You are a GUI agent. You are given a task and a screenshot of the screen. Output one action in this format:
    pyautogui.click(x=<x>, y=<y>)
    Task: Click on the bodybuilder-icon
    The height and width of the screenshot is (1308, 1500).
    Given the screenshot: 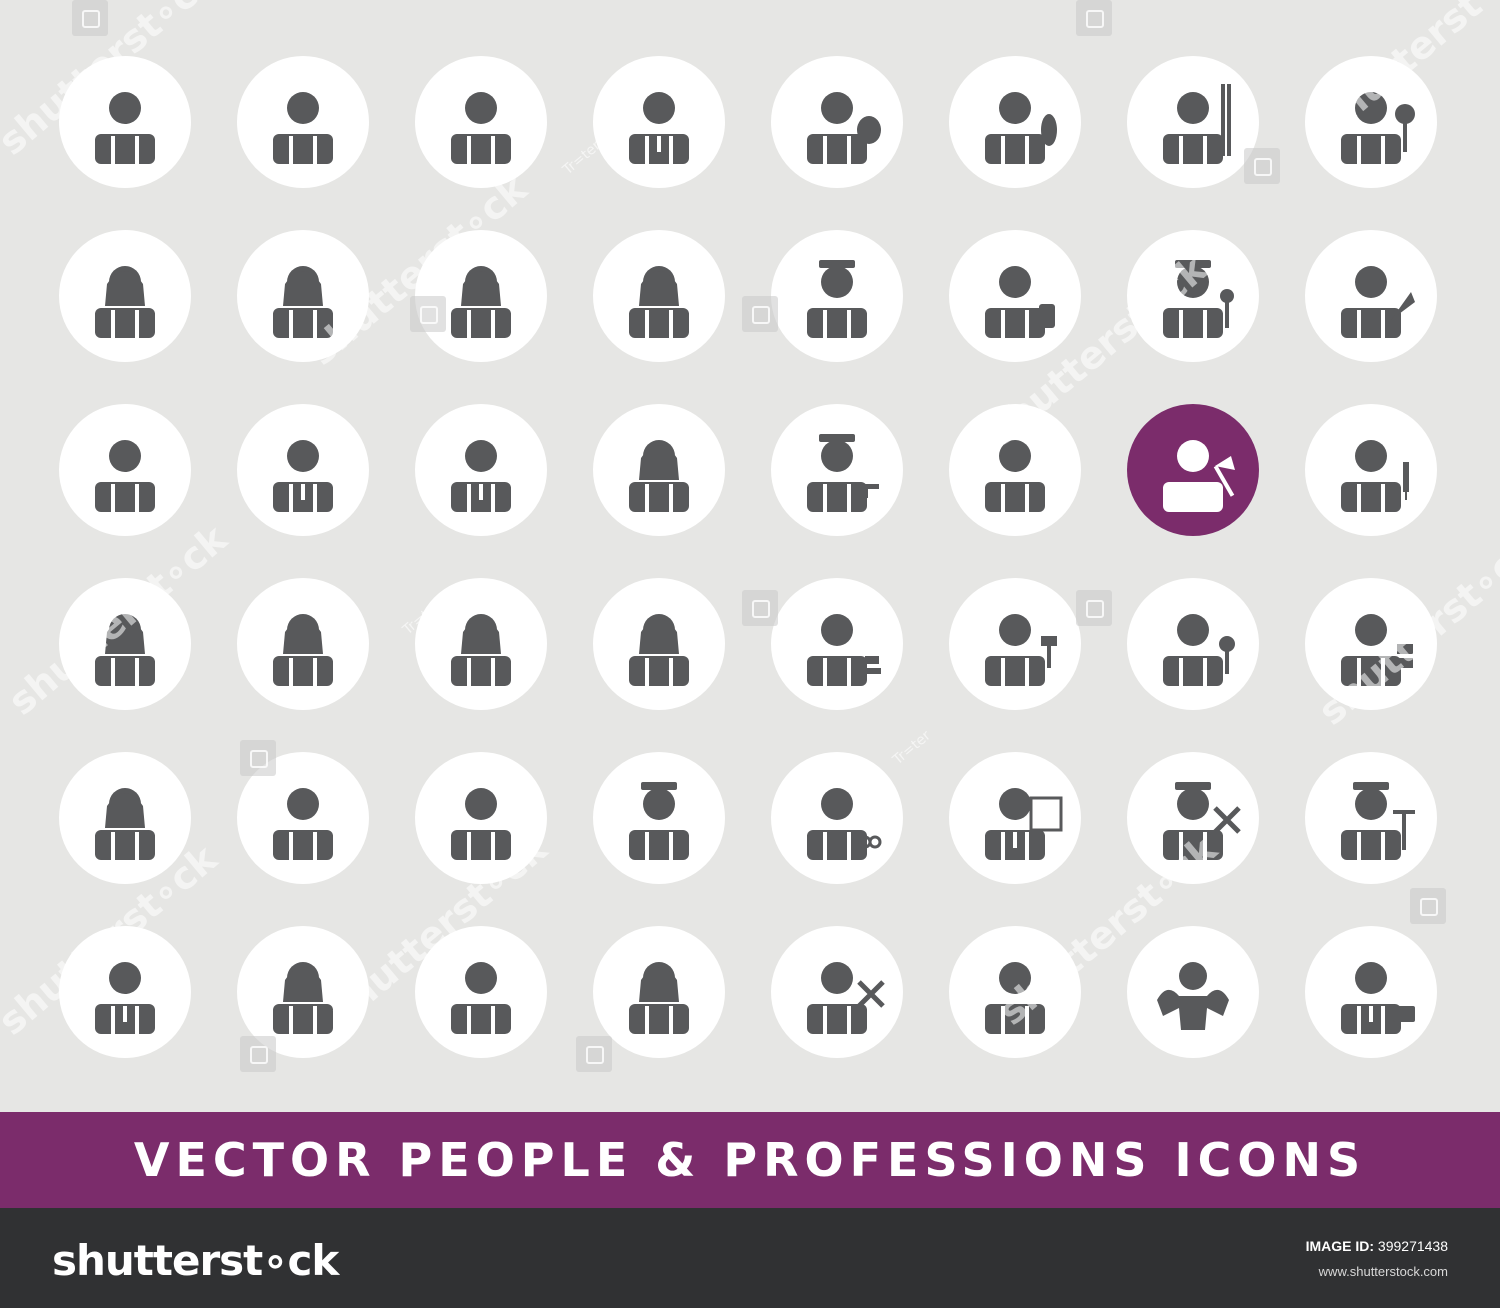 What is the action you would take?
    pyautogui.click(x=1193, y=992)
    